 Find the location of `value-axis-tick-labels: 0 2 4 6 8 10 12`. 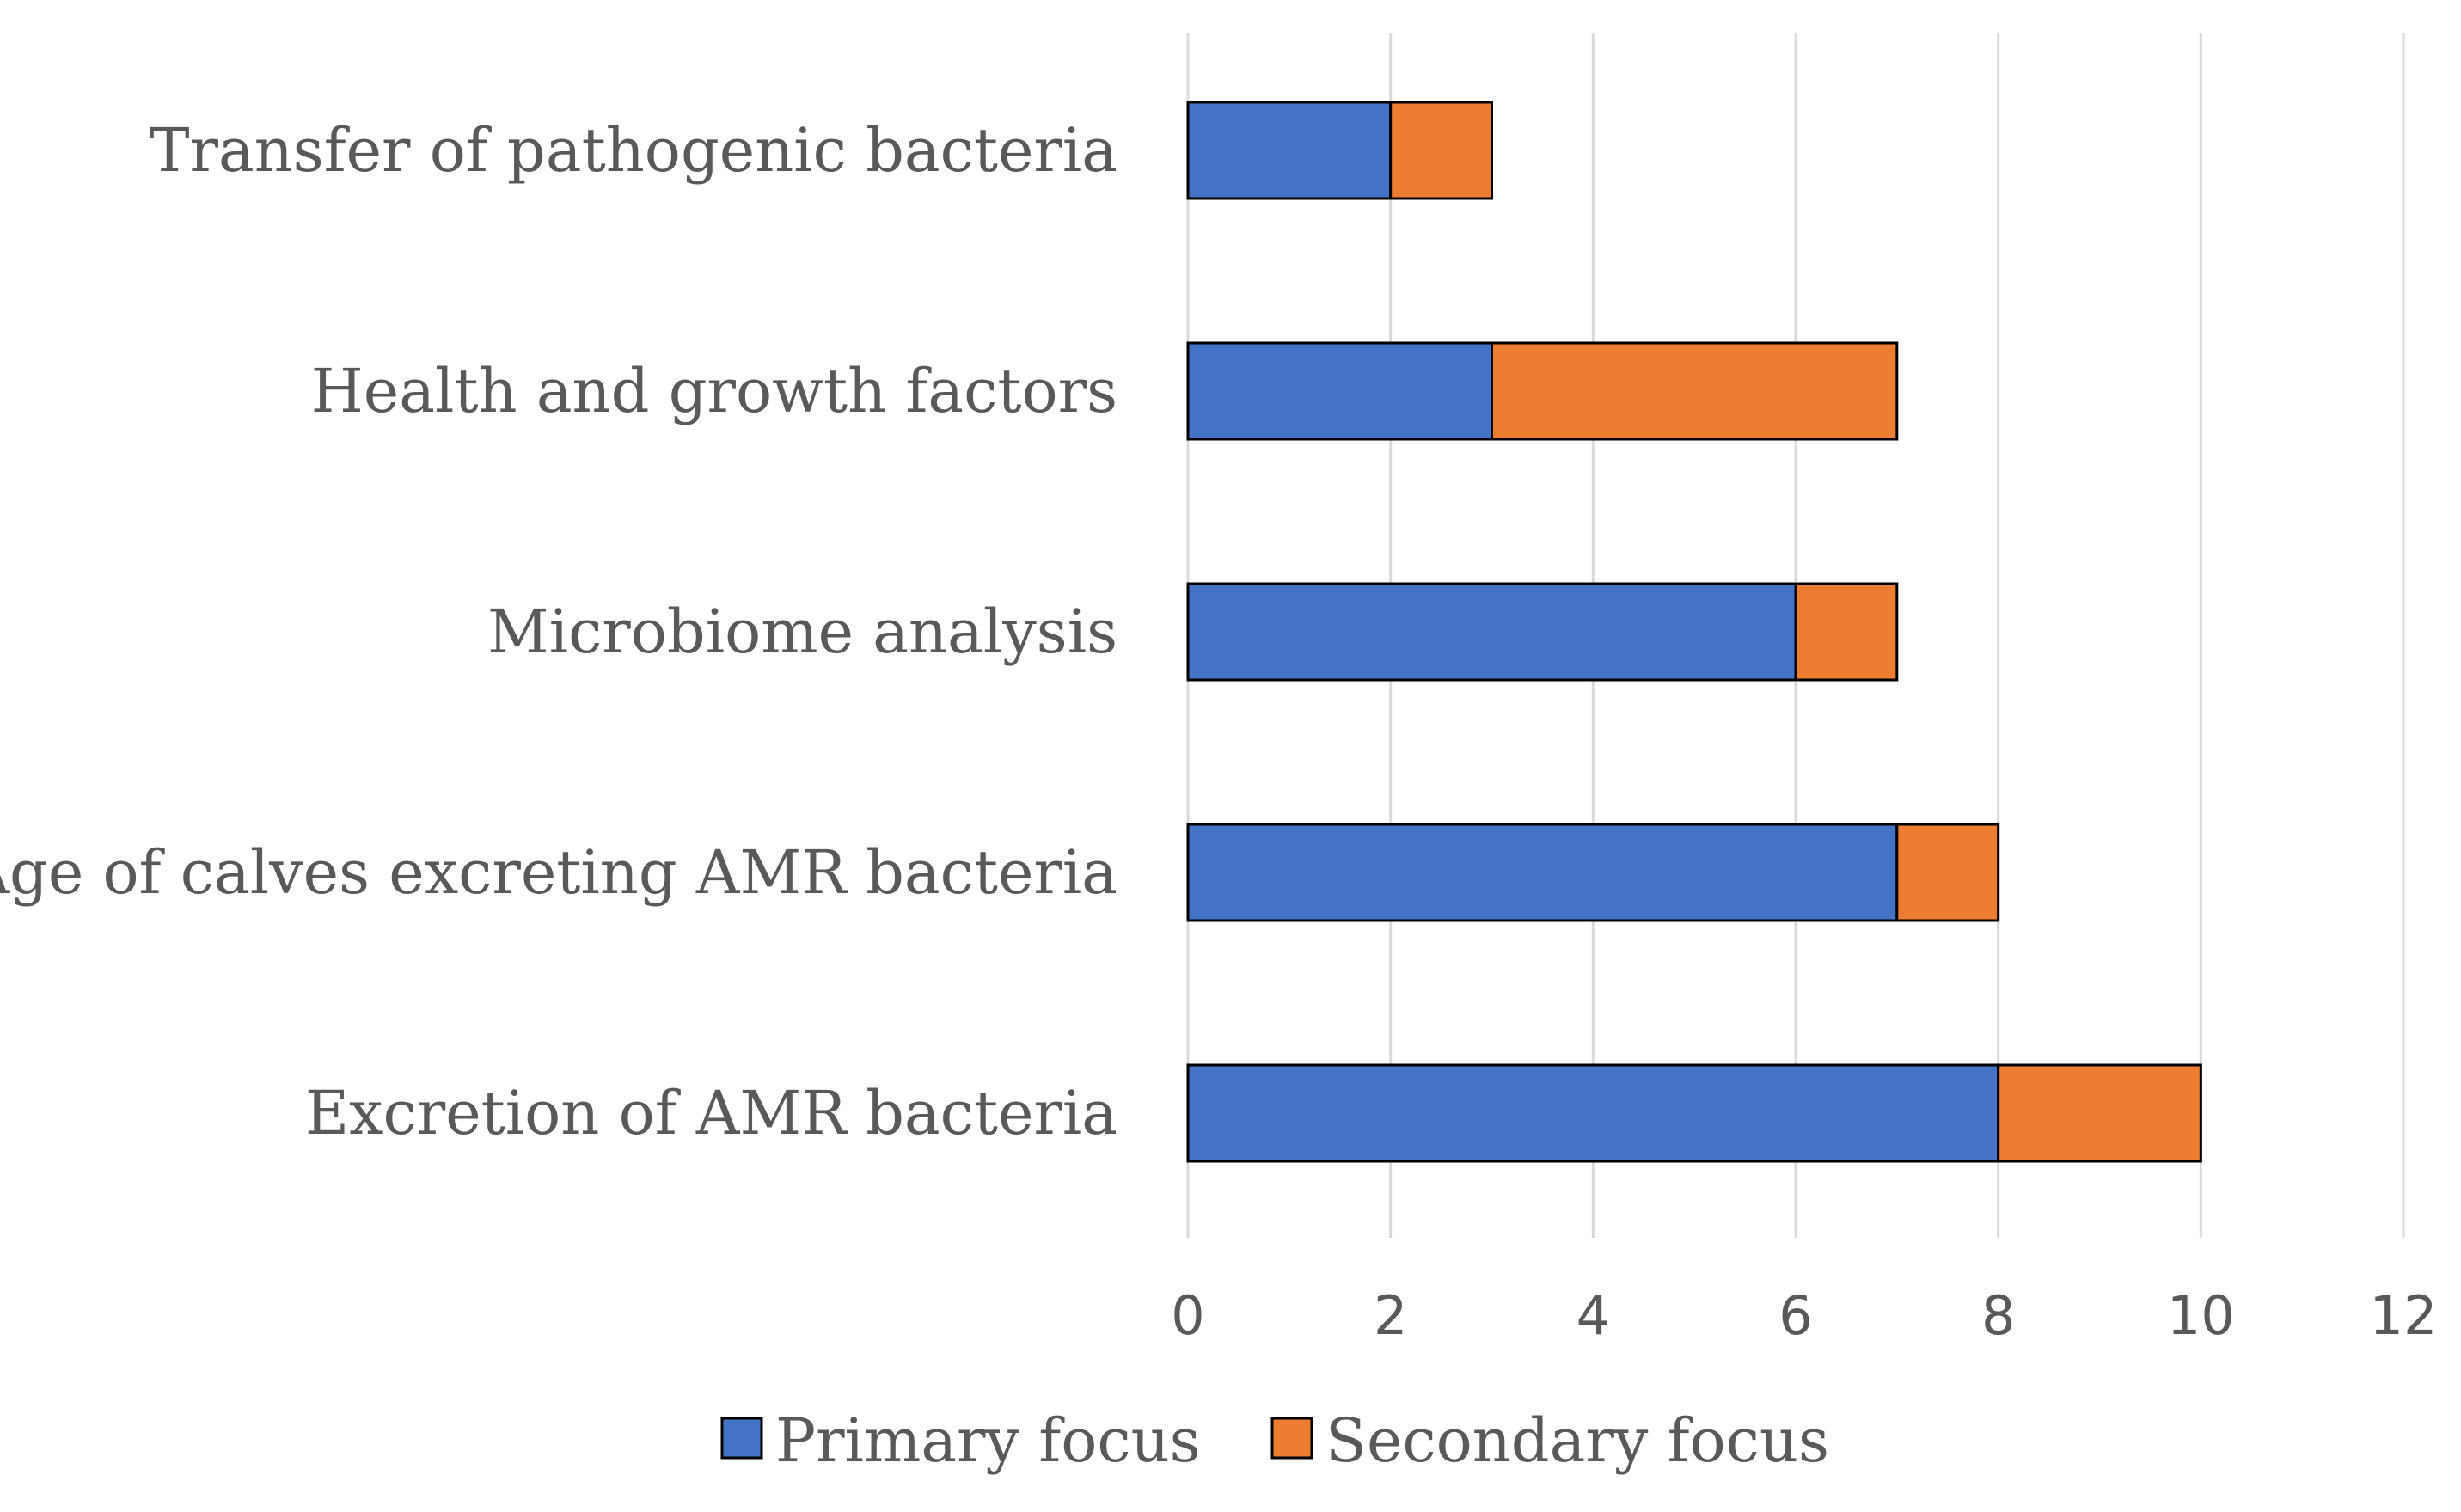

value-axis-tick-labels: 0 2 4 6 8 10 12 is located at coordinates (1804, 1316).